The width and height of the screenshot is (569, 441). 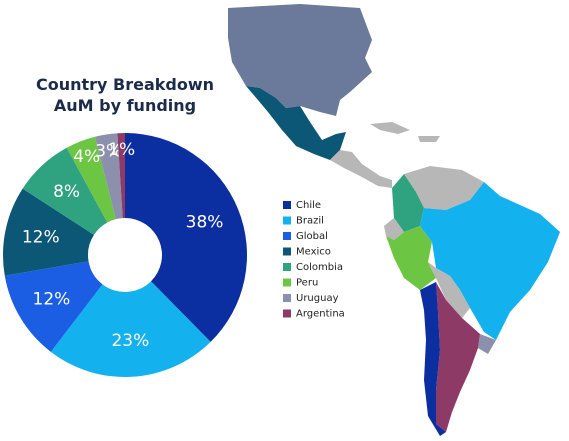 I want to click on value-label: 1%, so click(x=121, y=150).